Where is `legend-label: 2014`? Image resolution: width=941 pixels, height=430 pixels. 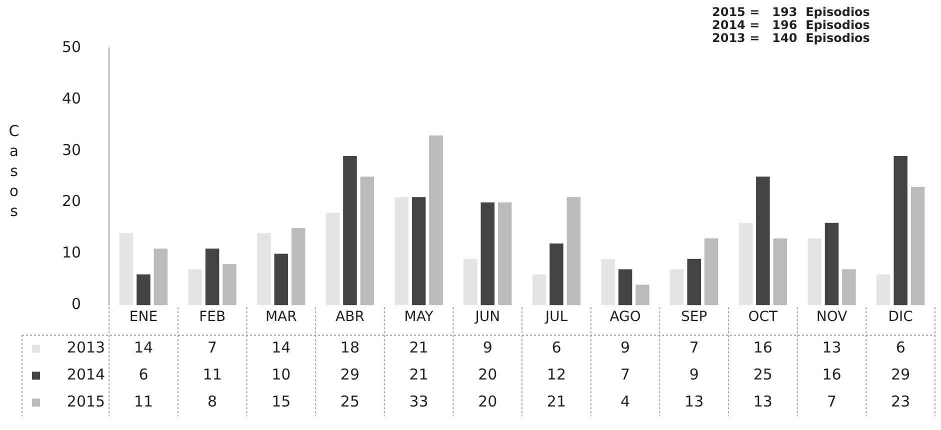 legend-label: 2014 is located at coordinates (86, 375).